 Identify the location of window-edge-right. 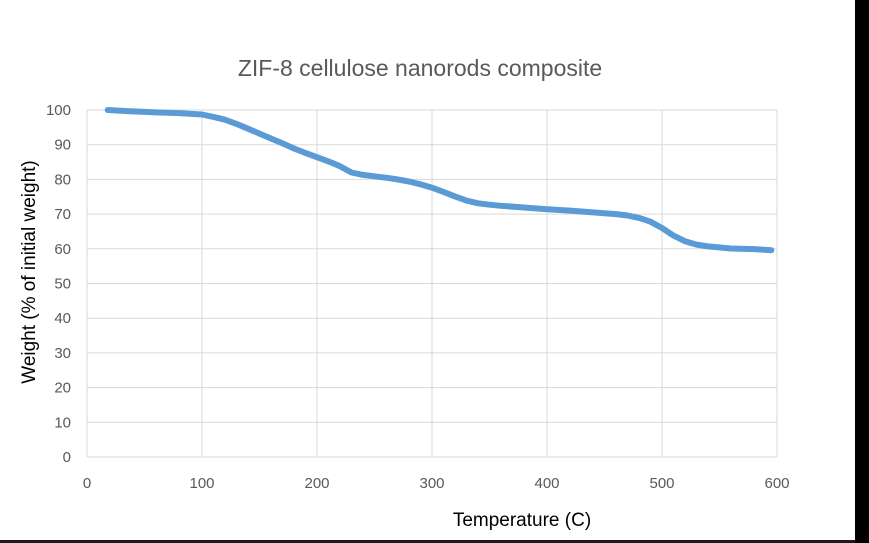
(862, 271).